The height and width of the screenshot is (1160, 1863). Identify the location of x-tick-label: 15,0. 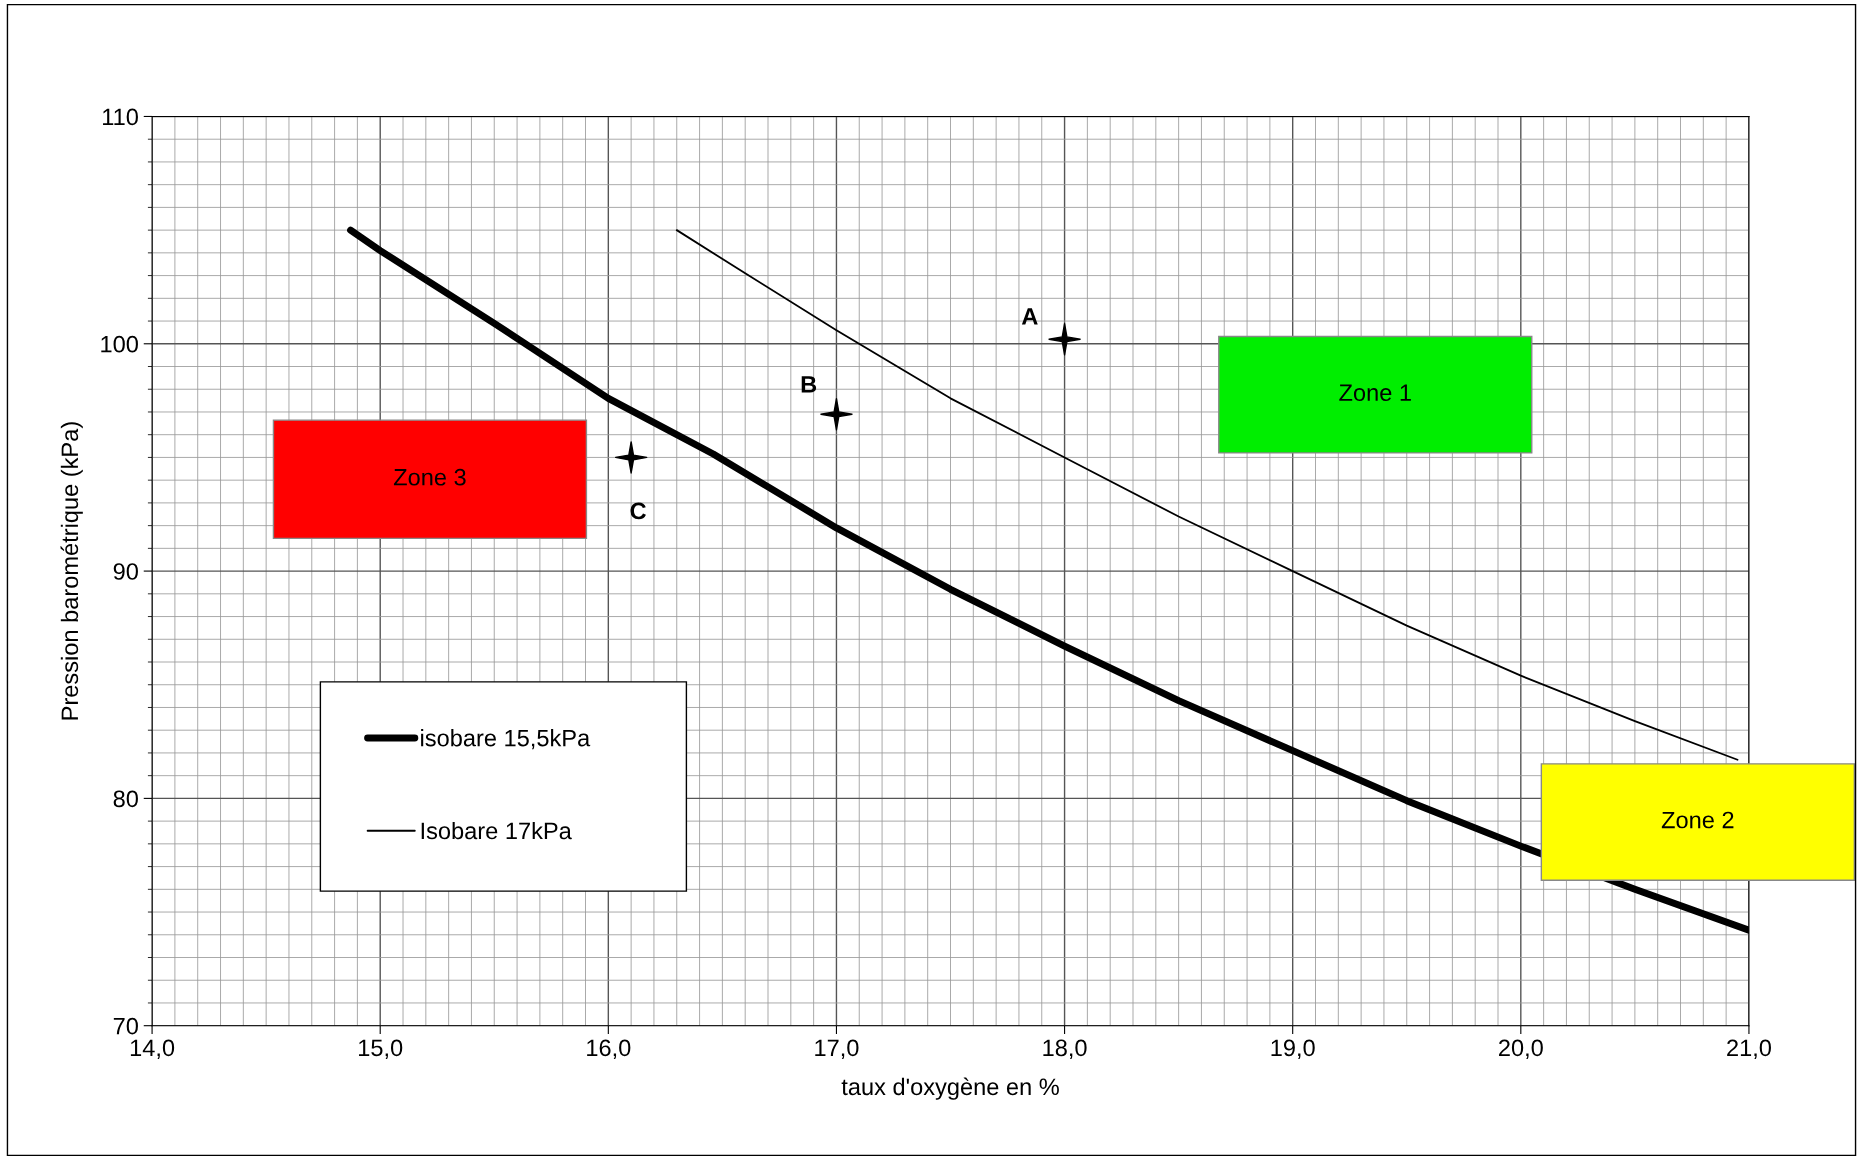
(381, 1049).